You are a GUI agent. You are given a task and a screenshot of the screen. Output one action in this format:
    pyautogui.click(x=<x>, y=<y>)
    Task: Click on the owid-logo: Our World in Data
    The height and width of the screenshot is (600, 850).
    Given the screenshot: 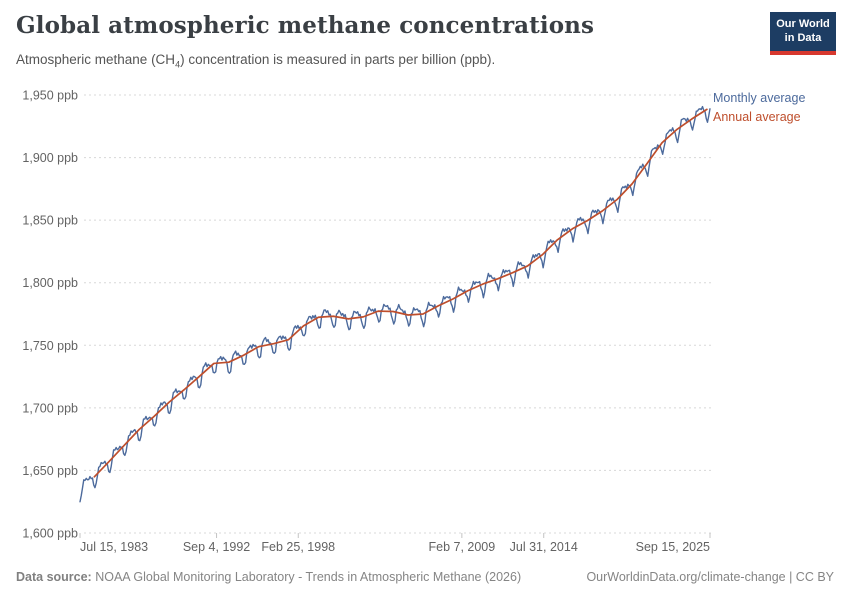 What is the action you would take?
    pyautogui.click(x=803, y=33)
    